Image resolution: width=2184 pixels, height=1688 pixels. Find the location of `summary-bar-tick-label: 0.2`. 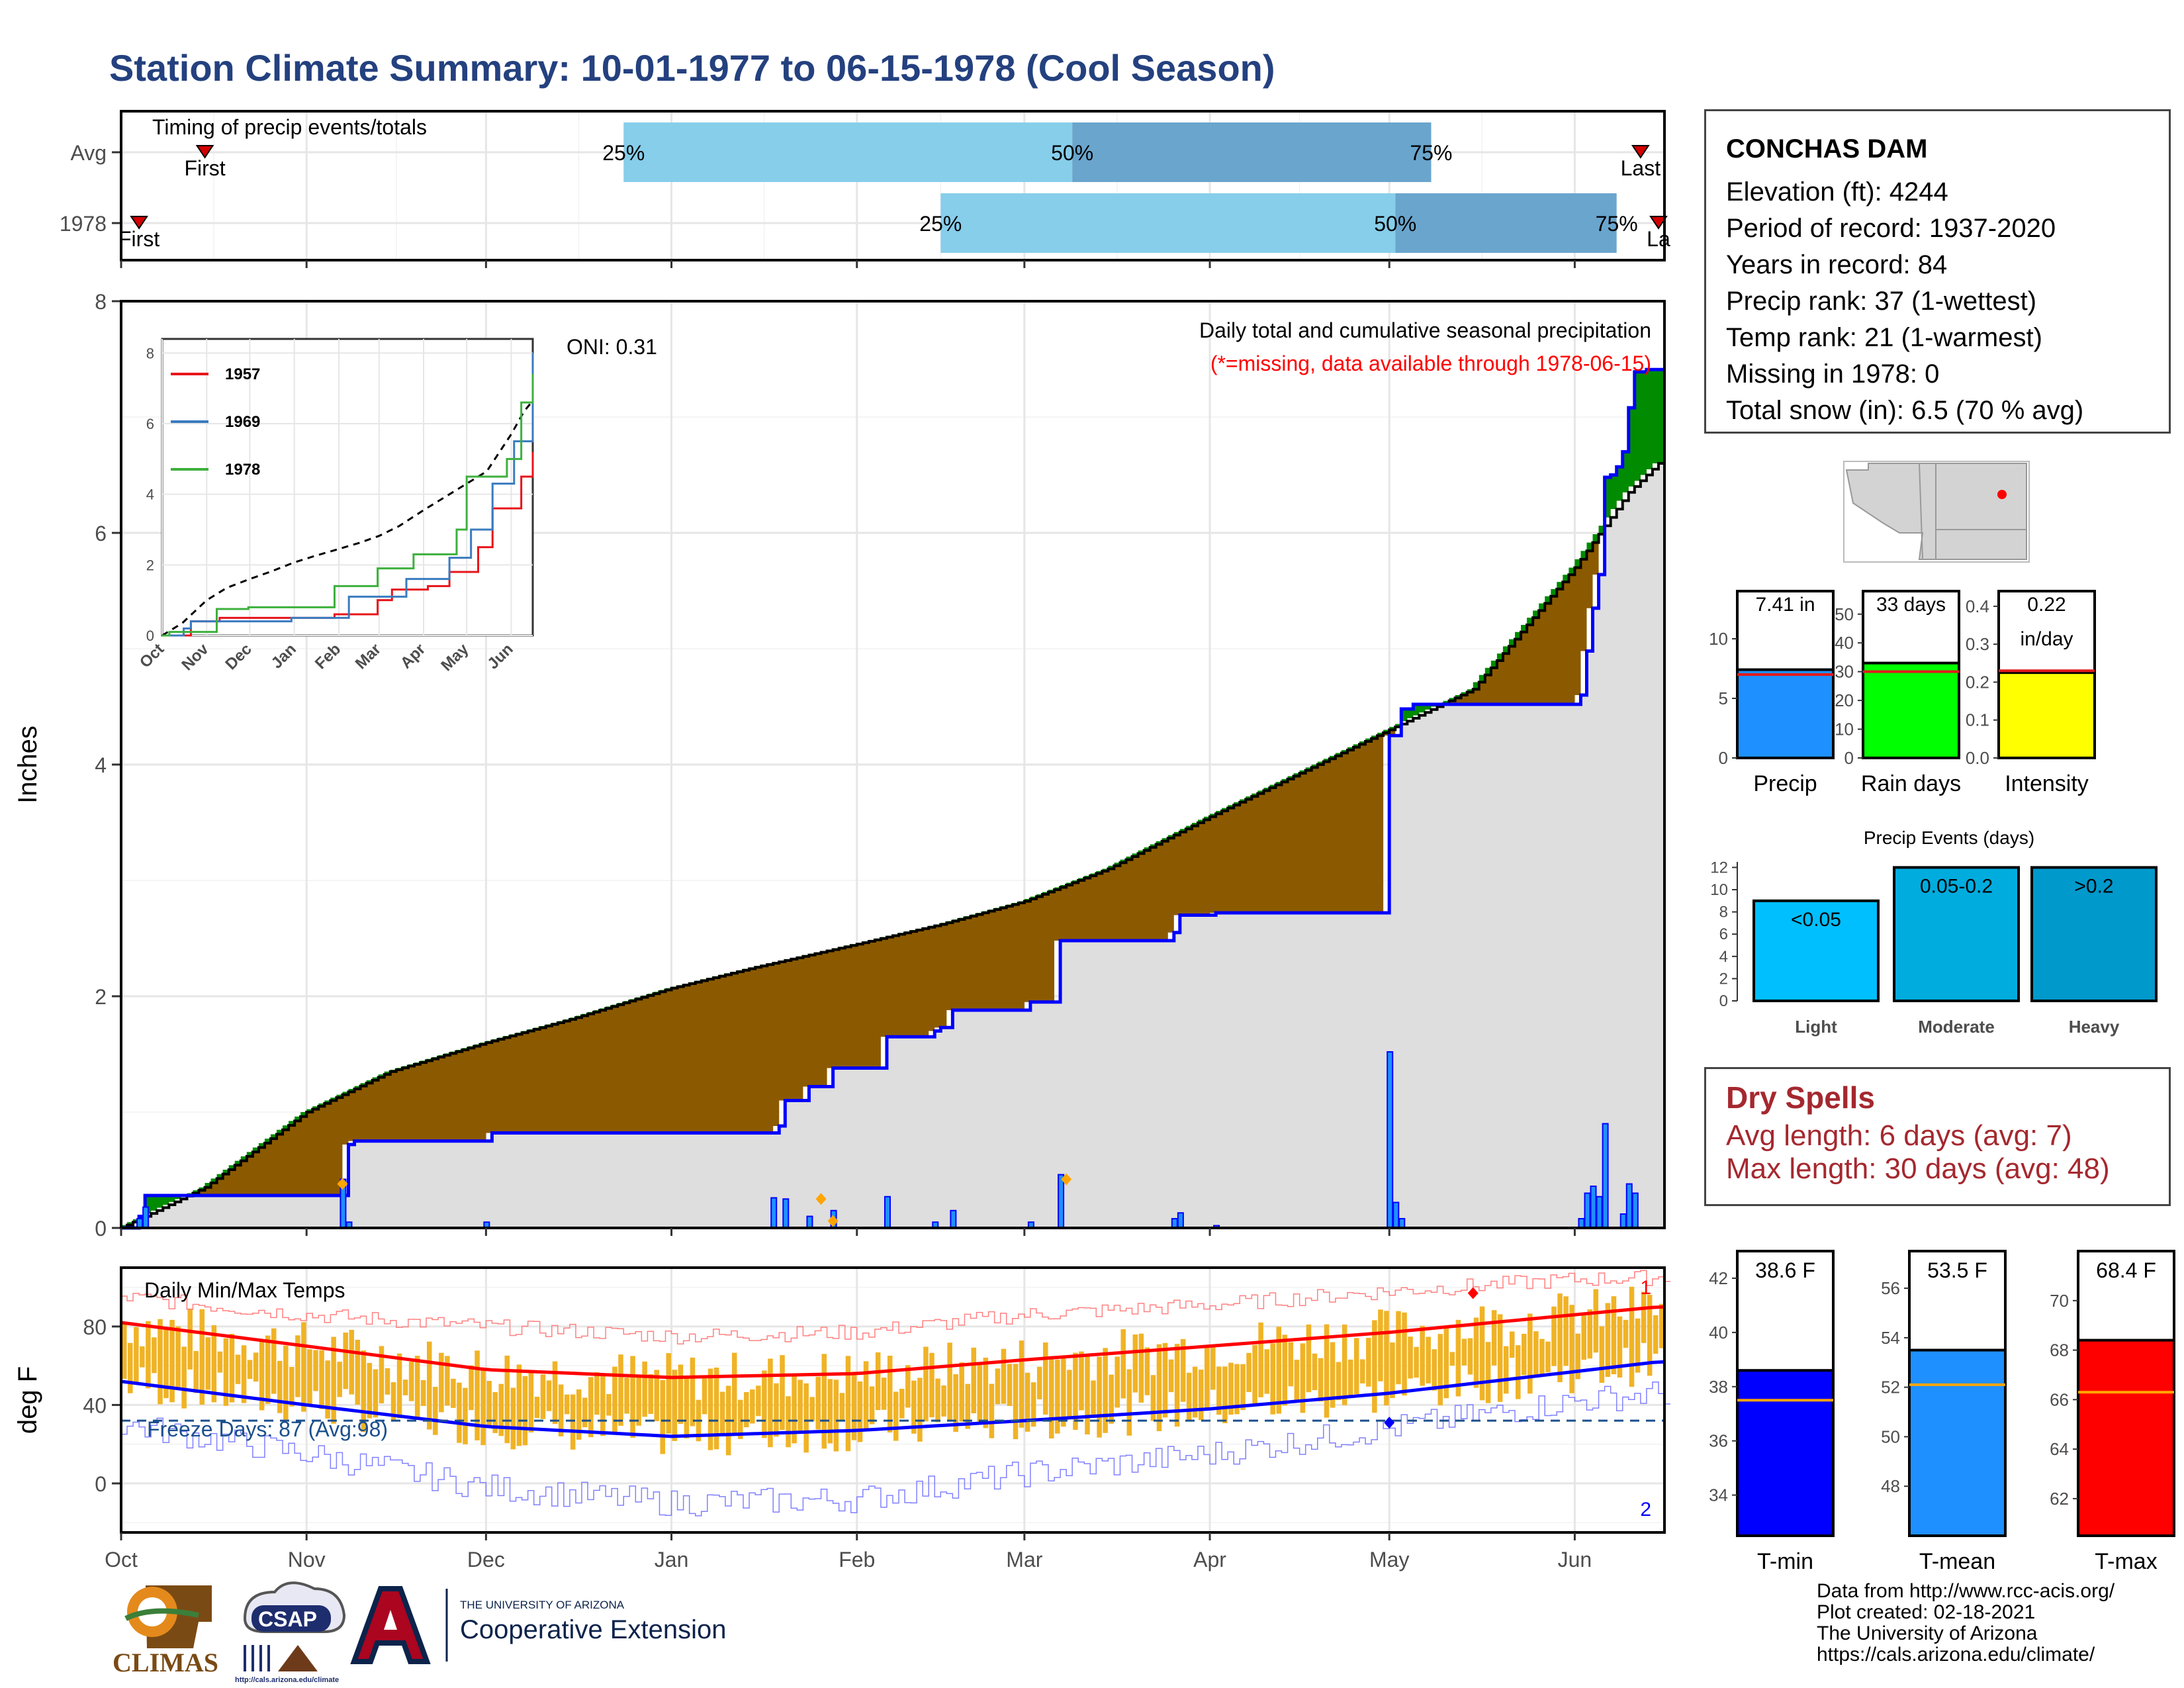

summary-bar-tick-label: 0.2 is located at coordinates (1977, 682).